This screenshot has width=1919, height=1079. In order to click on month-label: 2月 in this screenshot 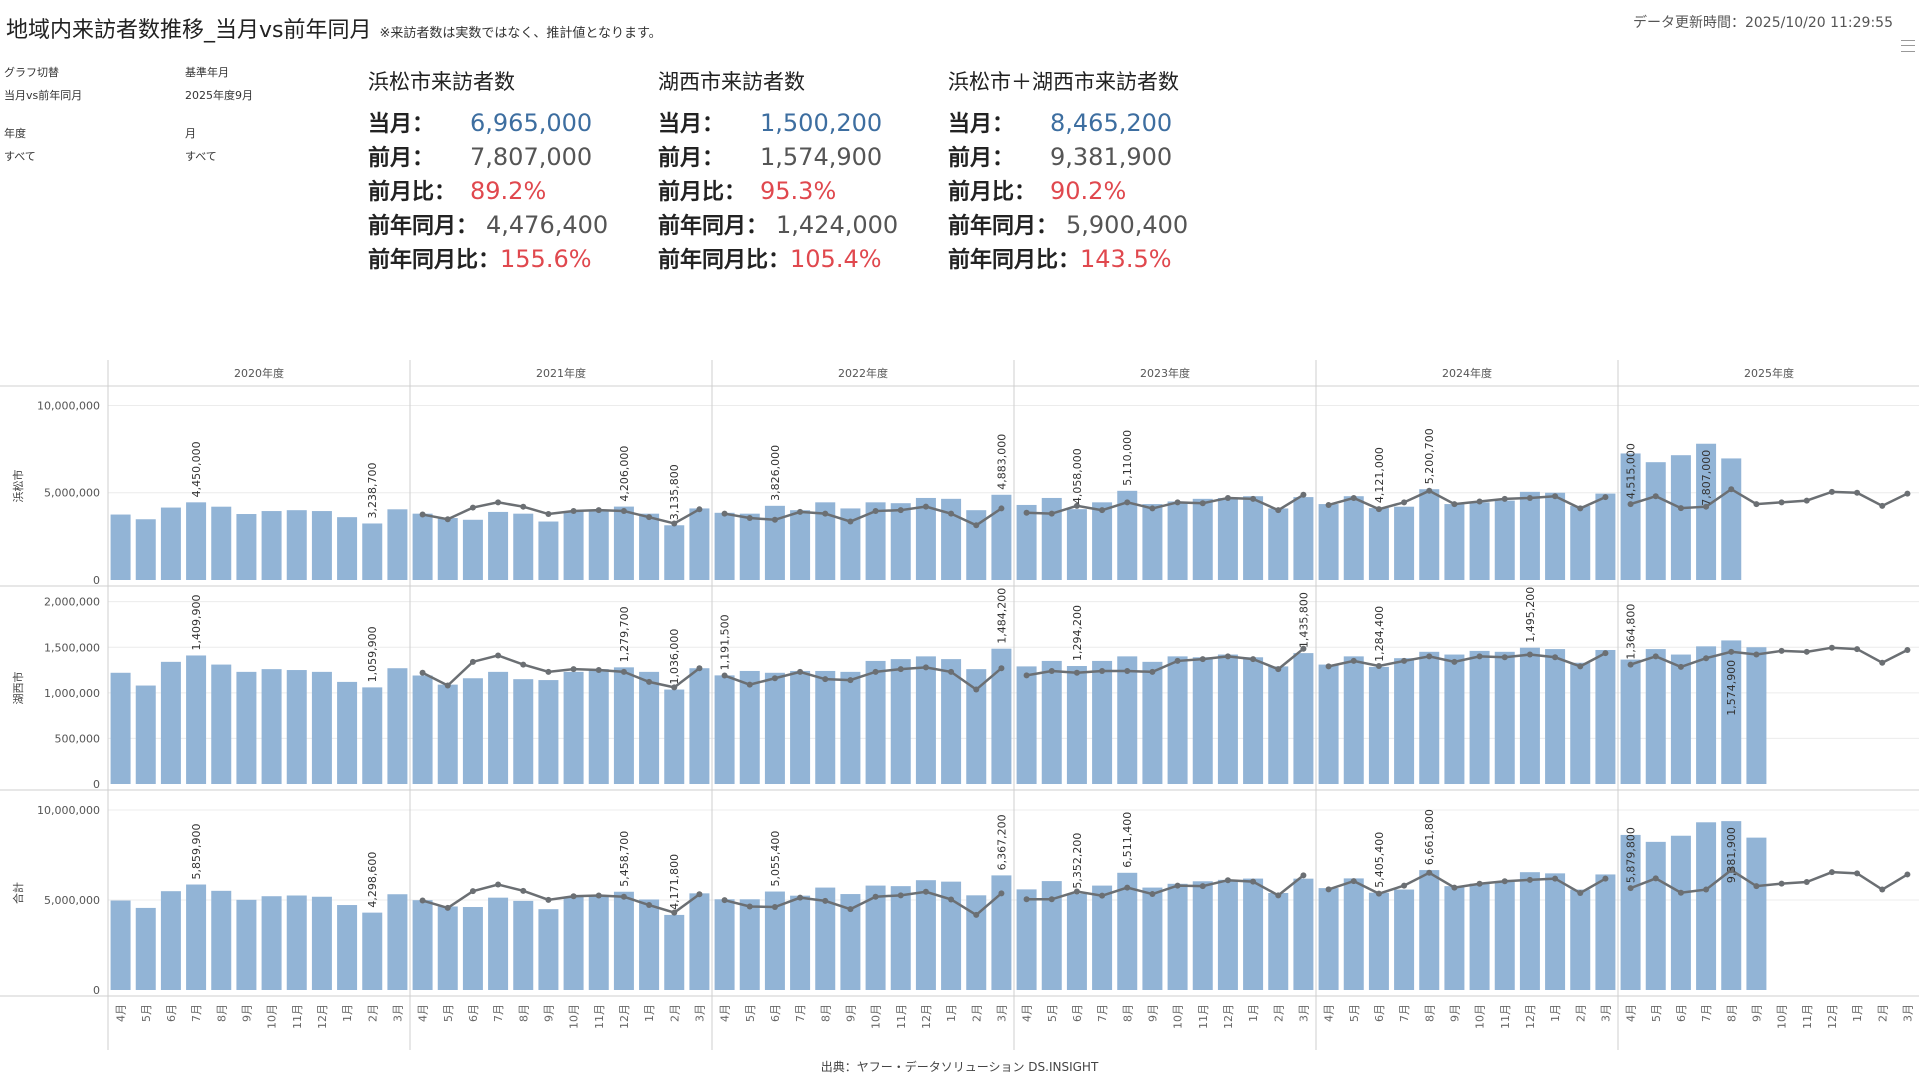, I will do `click(372, 1013)`.